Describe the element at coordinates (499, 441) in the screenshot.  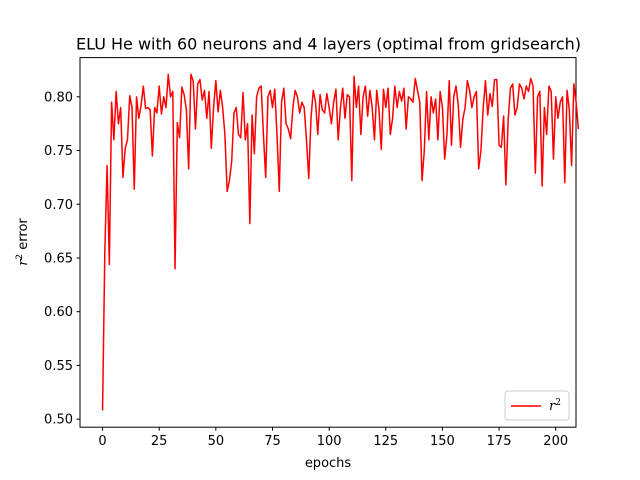
I see `x-tick-label: 175` at that location.